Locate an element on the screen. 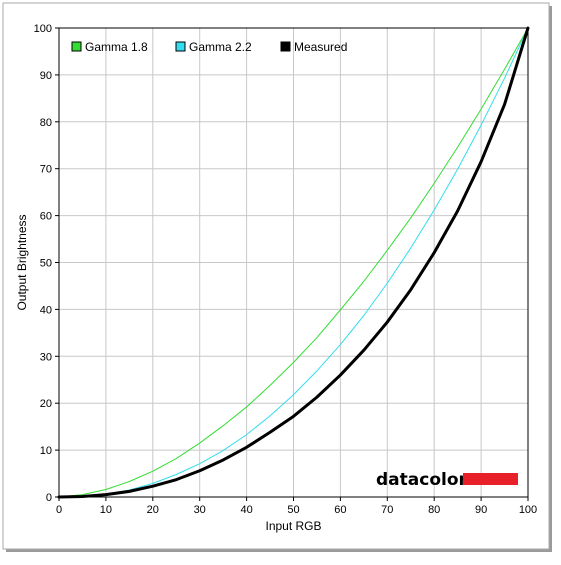  x-tick-label: 30 is located at coordinates (200, 510).